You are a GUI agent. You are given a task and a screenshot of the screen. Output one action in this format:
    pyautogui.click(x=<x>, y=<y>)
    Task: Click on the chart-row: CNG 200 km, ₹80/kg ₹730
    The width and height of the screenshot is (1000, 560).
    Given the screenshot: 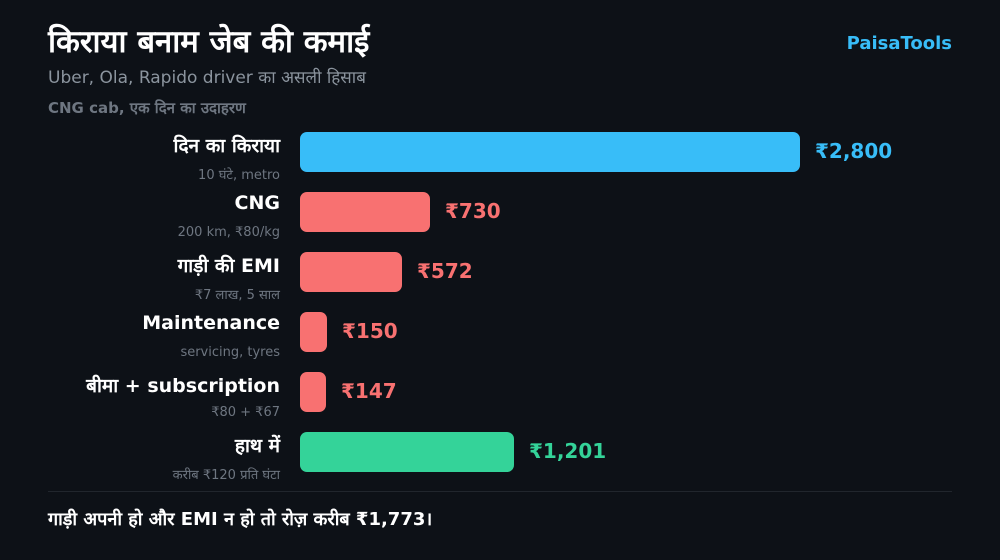 What is the action you would take?
    pyautogui.click(x=500, y=222)
    